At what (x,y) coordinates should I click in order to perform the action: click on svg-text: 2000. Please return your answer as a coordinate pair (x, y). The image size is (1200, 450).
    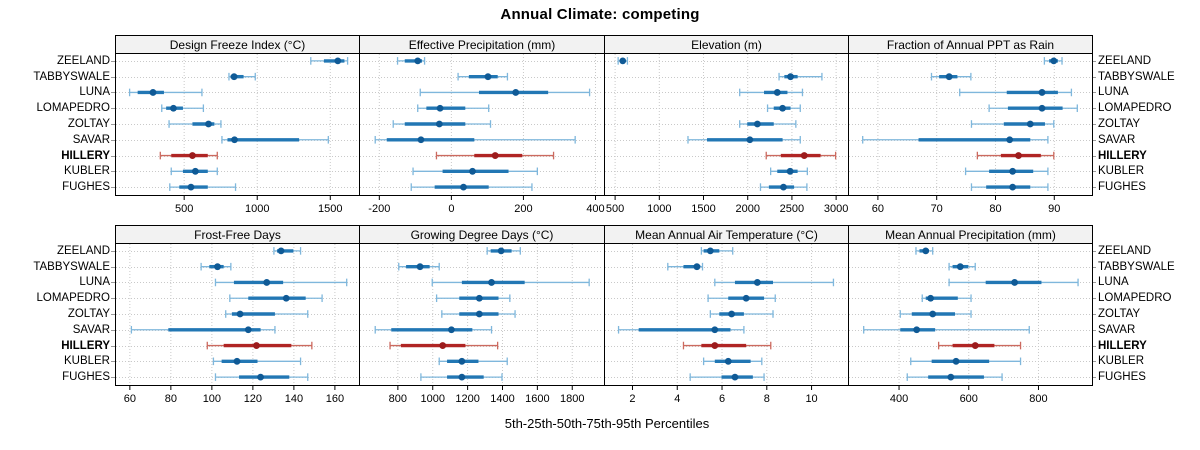
    Looking at the image, I should click on (747, 209).